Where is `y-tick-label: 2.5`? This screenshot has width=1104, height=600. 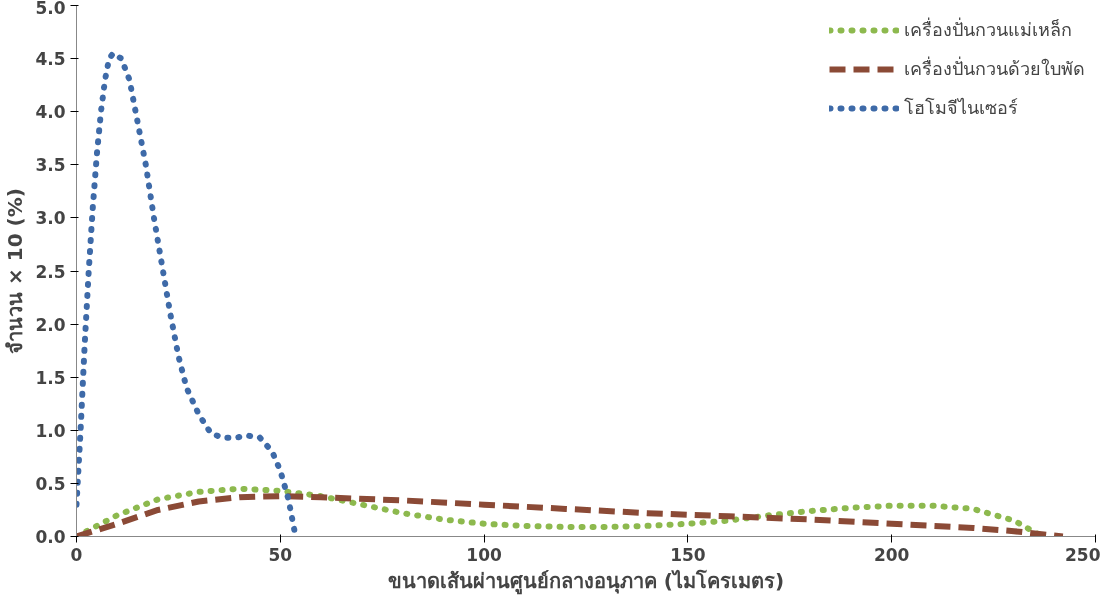 y-tick-label: 2.5 is located at coordinates (50, 271).